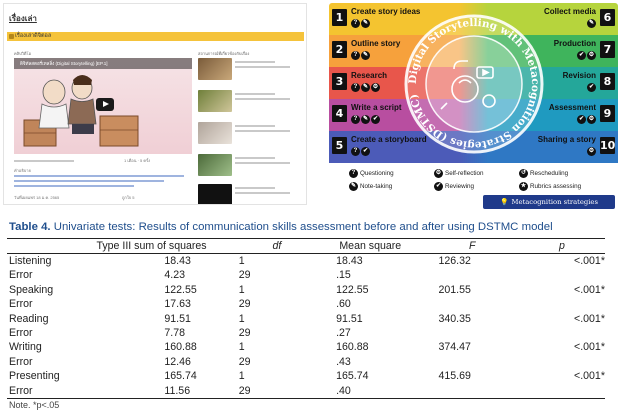  Describe the element at coordinates (155, 36) in the screenshot. I see `highlight-bar: เรื่องเล่าดิจิตอล` at that location.